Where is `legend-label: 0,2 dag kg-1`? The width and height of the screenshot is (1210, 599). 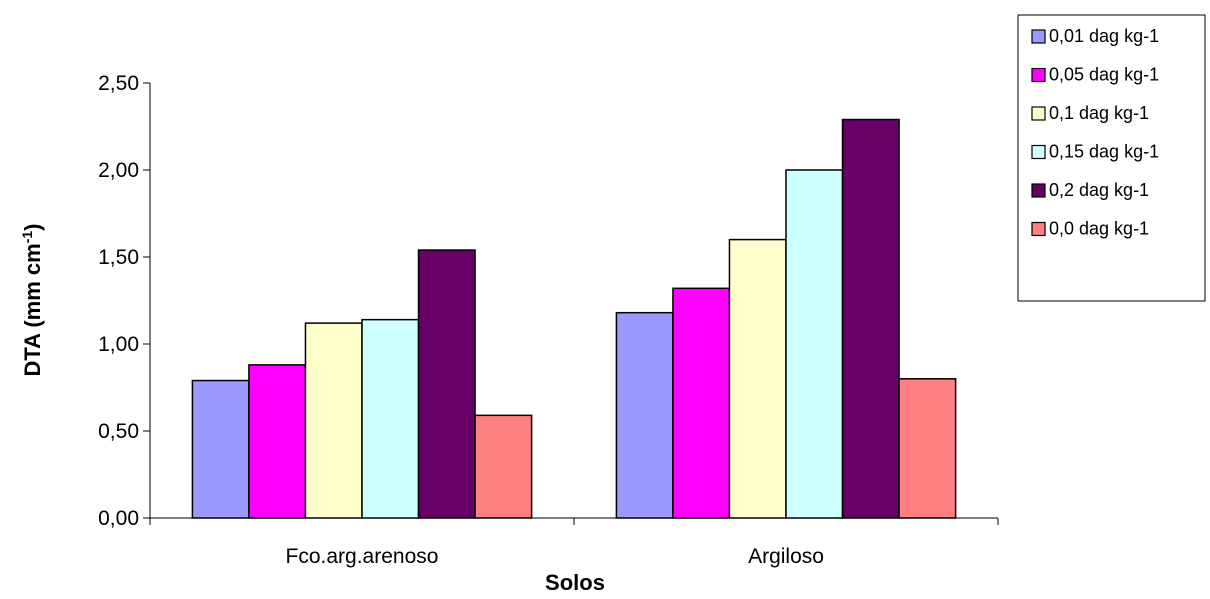
legend-label: 0,2 dag kg-1 is located at coordinates (1099, 190).